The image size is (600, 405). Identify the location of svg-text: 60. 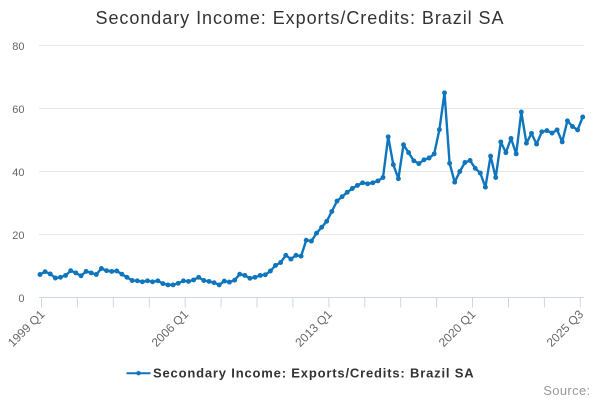
(18, 110).